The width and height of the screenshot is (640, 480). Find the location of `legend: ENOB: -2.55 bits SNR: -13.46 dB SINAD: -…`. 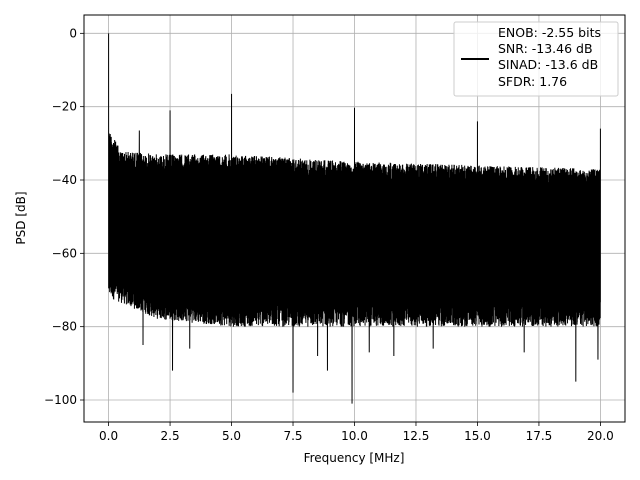

legend: ENOB: -2.55 bits SNR: -13.46 dB SINAD: -… is located at coordinates (536, 59).